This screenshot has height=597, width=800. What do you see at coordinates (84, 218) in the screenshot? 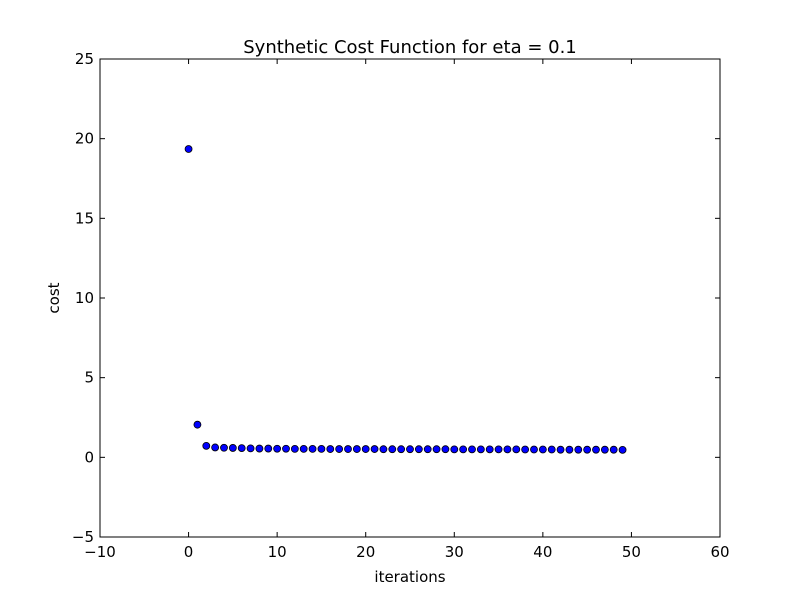
I see `y-tick-label: 15` at bounding box center [84, 218].